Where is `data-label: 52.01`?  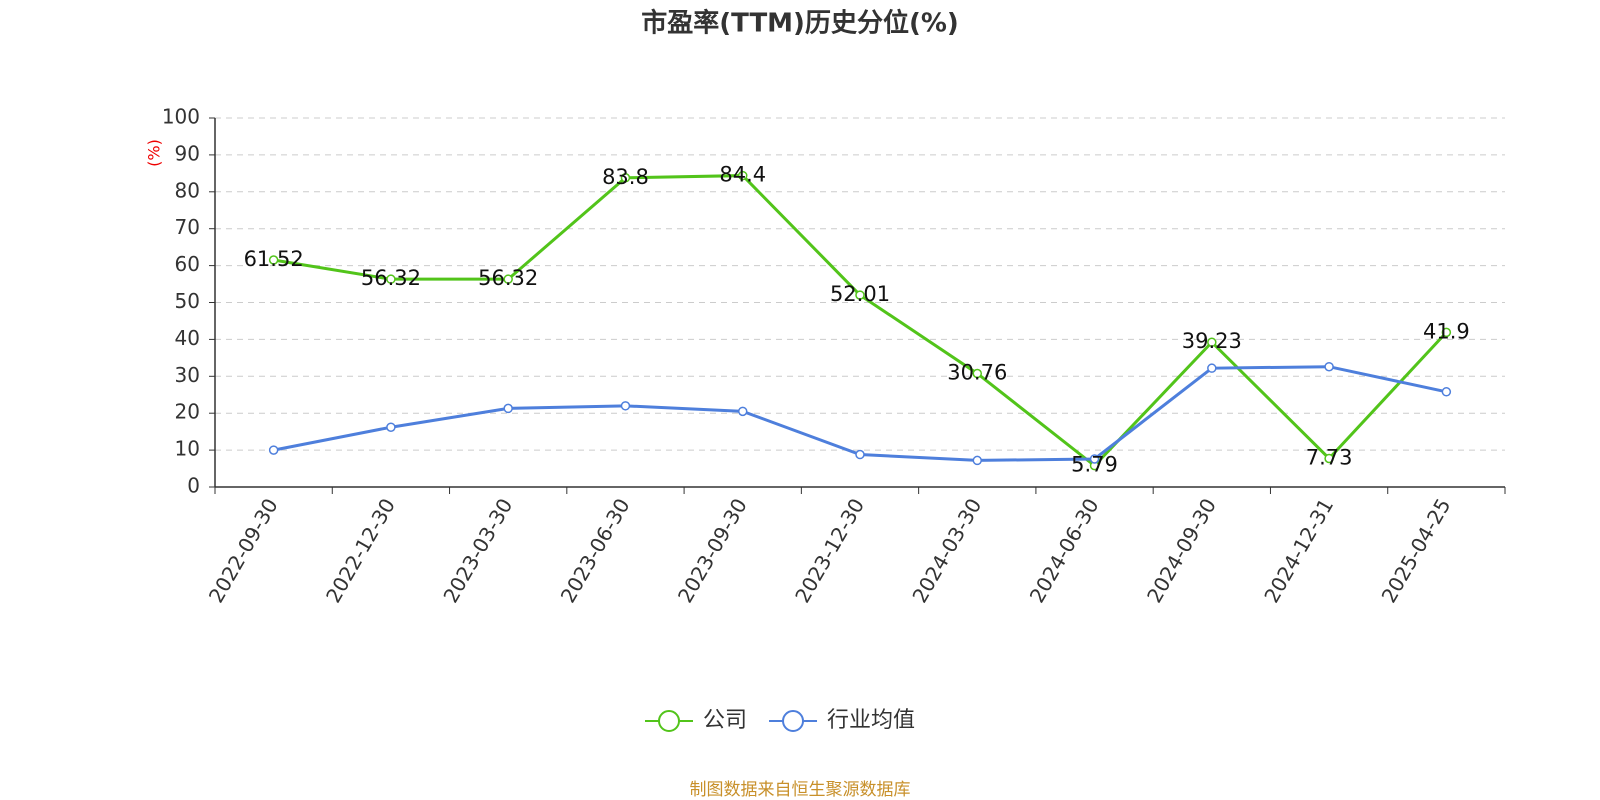
data-label: 52.01 is located at coordinates (860, 294).